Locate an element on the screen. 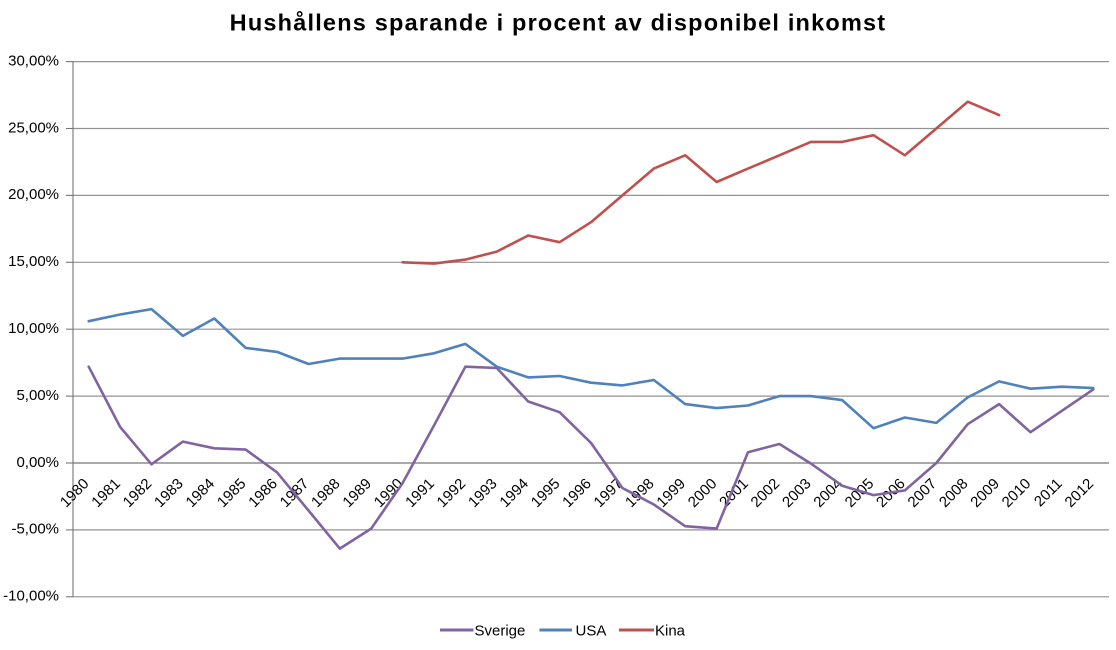 Image resolution: width=1116 pixels, height=650 pixels. svg-text: 10,00% is located at coordinates (33, 328).